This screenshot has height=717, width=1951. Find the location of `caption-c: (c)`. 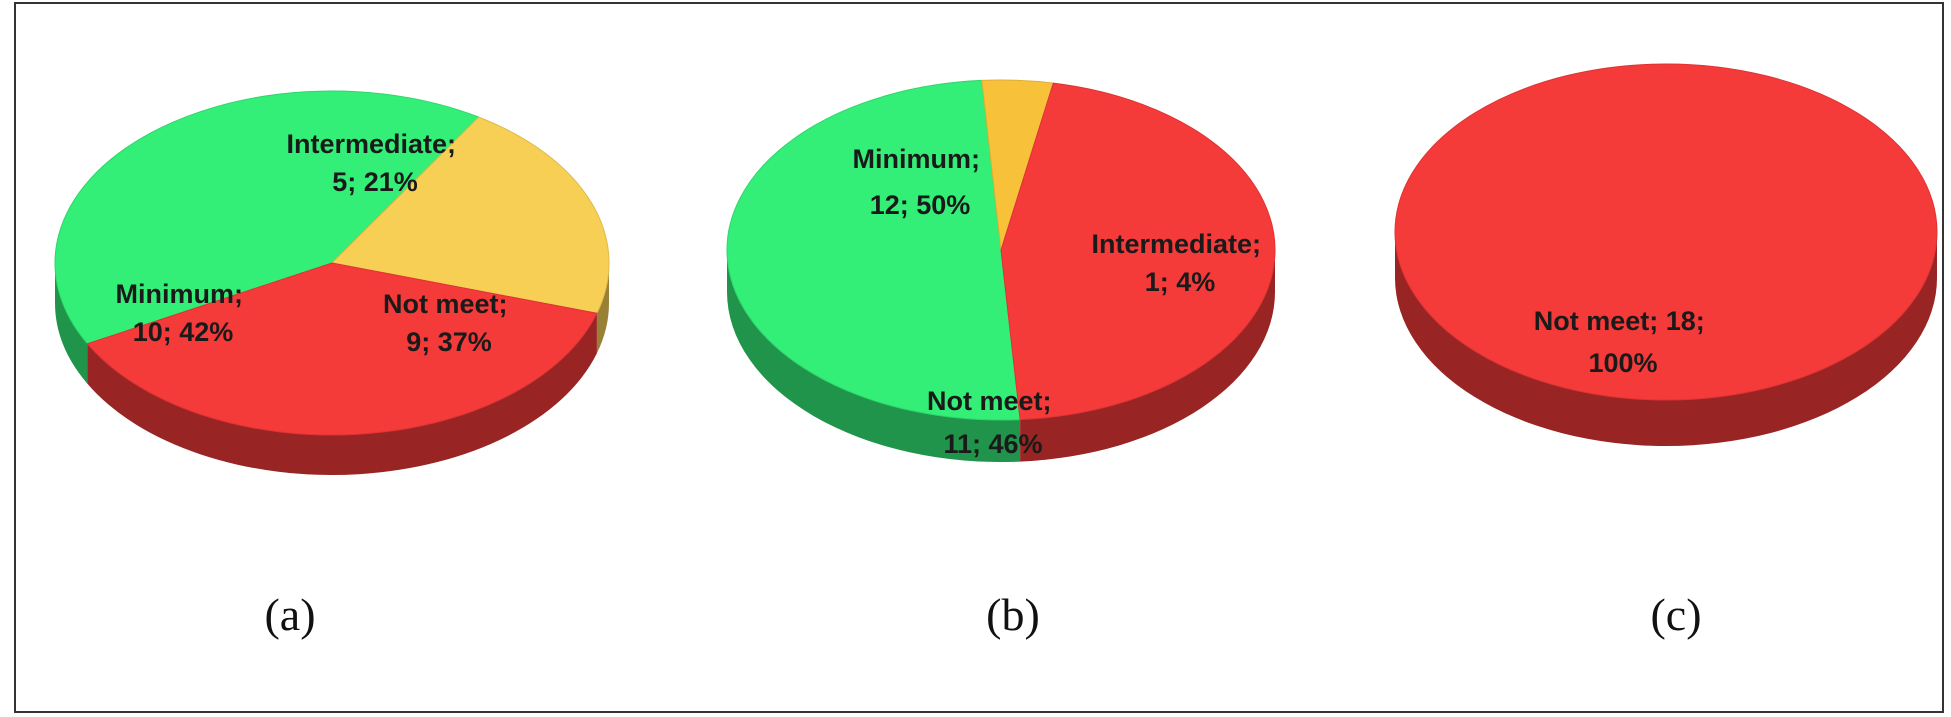

caption-c: (c) is located at coordinates (1675, 614).